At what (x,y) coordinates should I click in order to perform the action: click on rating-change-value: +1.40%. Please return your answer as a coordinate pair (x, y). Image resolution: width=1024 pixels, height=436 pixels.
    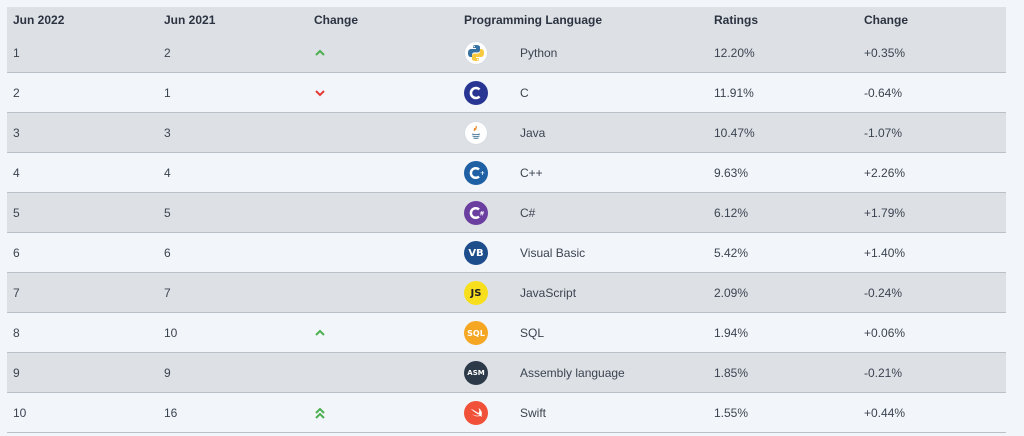
    Looking at the image, I should click on (885, 252).